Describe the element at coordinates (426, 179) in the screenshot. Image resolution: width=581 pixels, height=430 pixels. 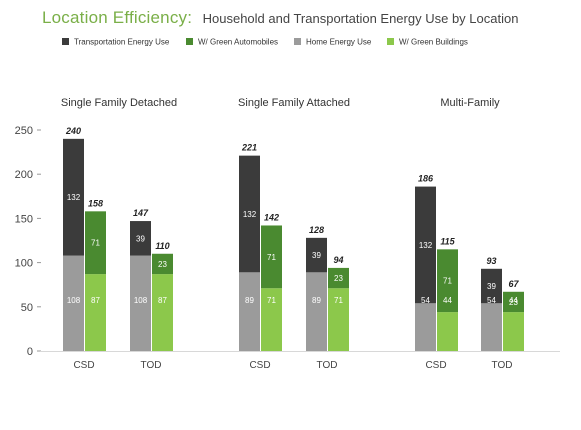
I see `bar-total-label: 186` at that location.